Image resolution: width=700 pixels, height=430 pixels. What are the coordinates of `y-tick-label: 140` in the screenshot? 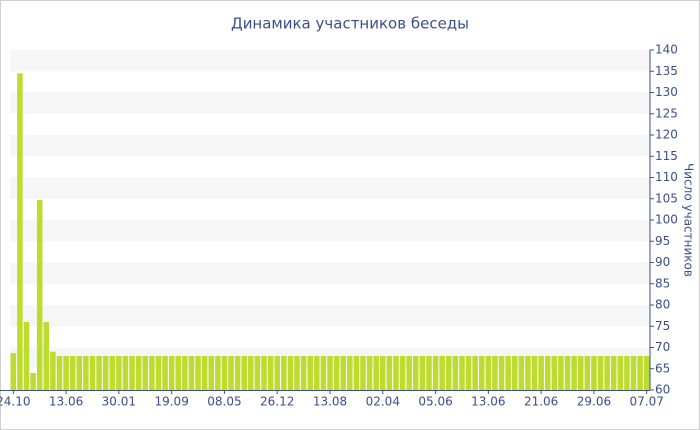 It's located at (666, 50).